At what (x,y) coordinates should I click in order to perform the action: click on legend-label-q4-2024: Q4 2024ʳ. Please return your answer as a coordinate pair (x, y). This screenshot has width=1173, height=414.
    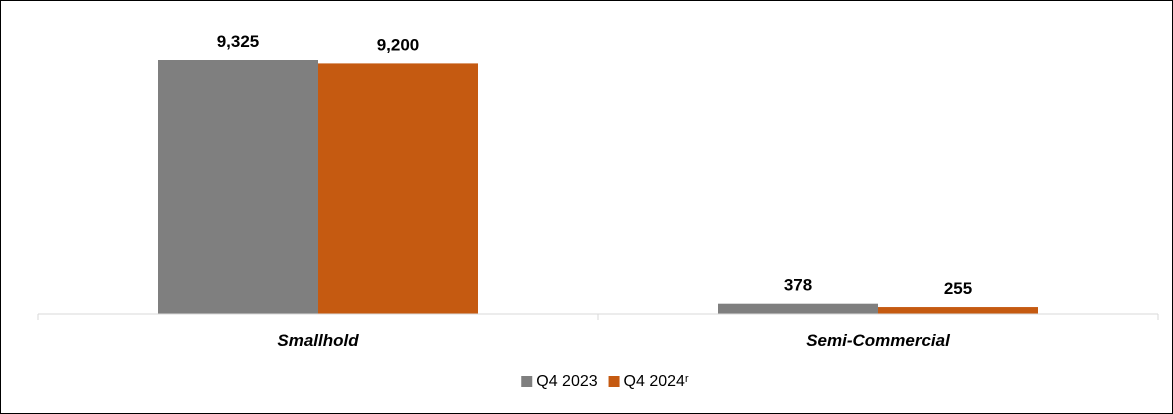
    Looking at the image, I should click on (656, 381).